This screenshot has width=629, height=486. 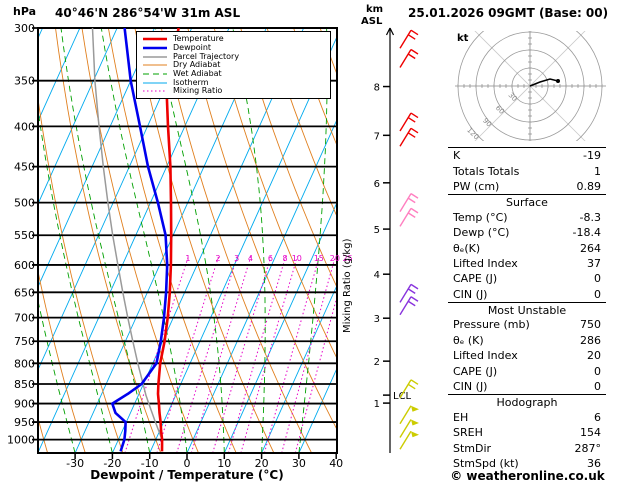 What do you see at coordinates (24, 28) in the screenshot?
I see `pressure-tick-label: 300` at bounding box center [24, 28].